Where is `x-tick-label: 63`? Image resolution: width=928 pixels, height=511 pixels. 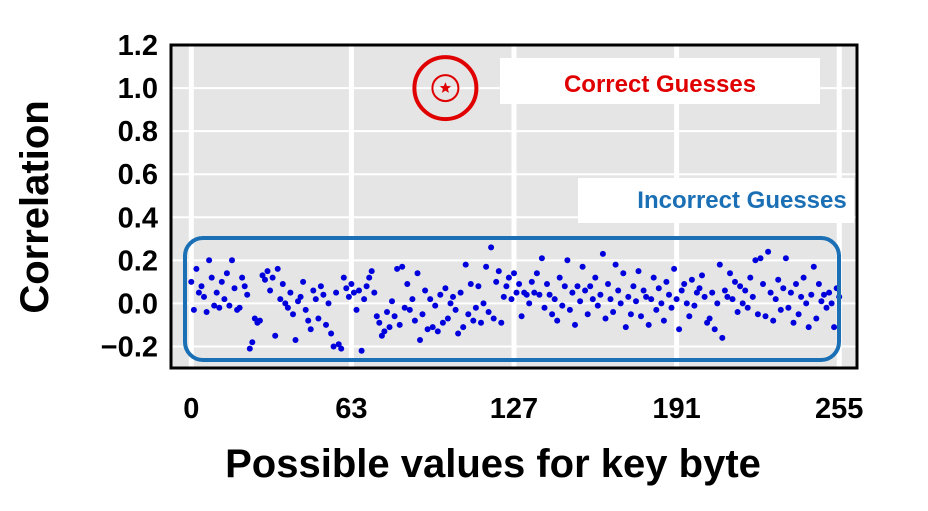 x-tick-label: 63 is located at coordinates (351, 409).